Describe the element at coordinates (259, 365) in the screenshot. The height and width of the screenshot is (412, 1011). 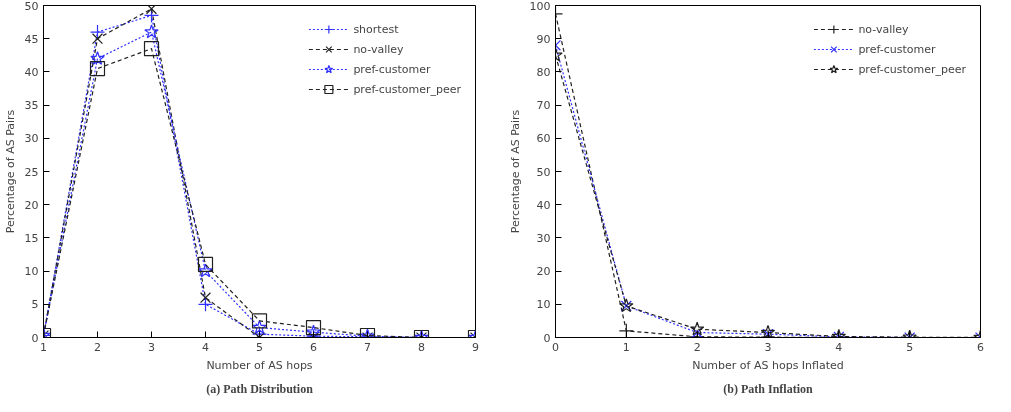
I see `x-axis-title: Number of AS hops` at that location.